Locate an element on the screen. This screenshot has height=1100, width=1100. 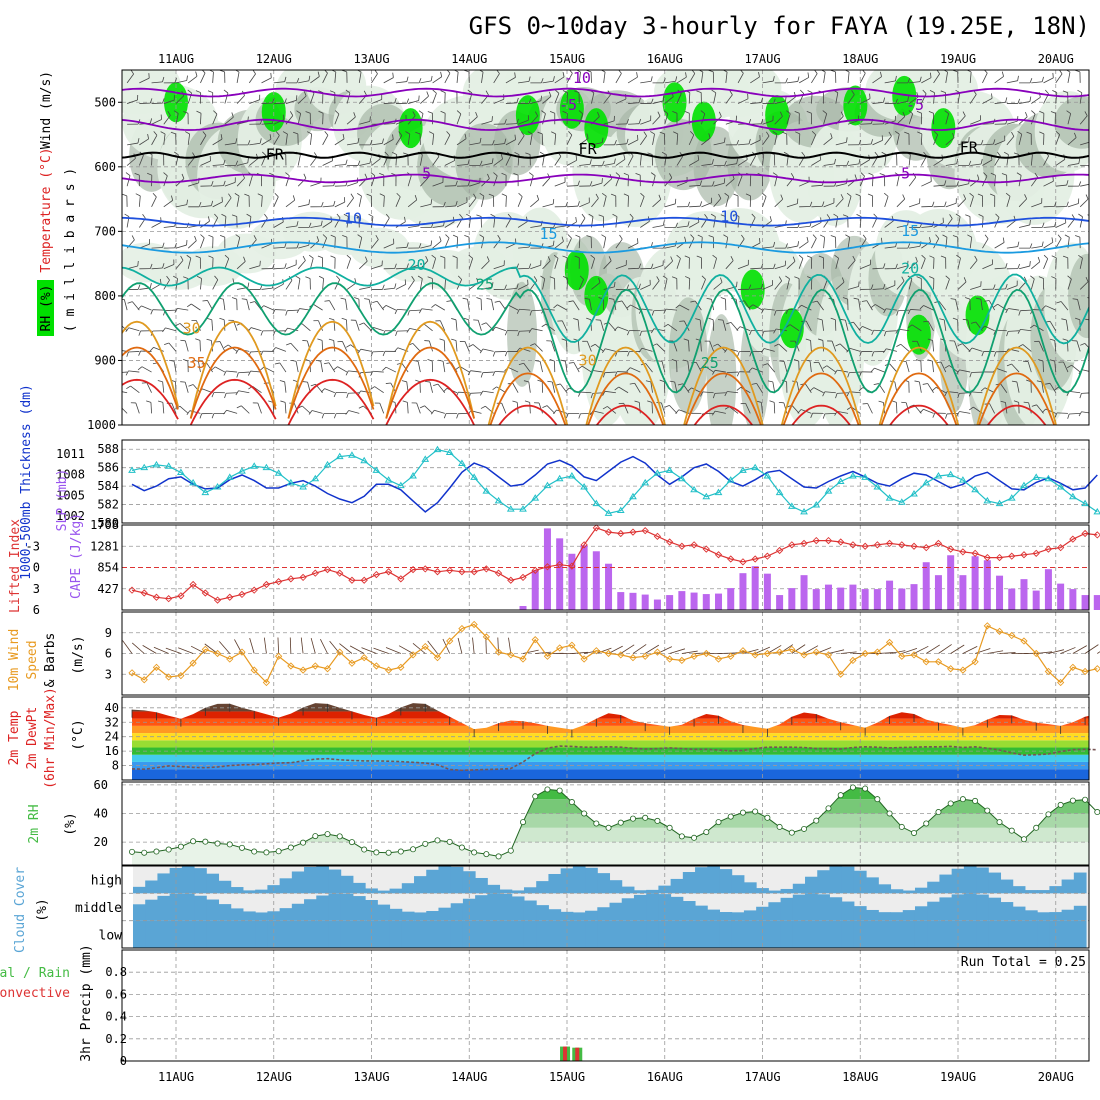
contour-label: 30 is located at coordinates (192, 328).